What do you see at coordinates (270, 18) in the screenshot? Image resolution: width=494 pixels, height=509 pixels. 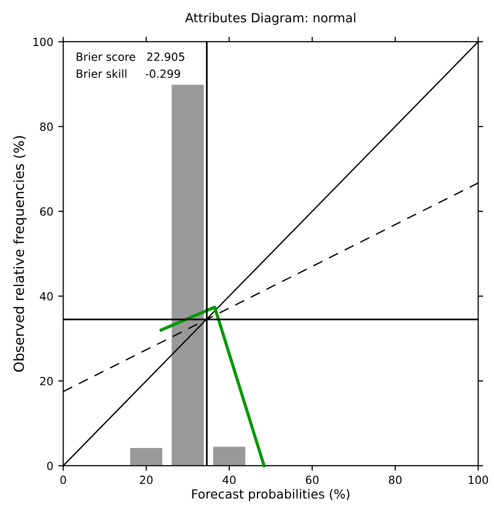 I see `chart-title: Attributes Diagram: normal` at bounding box center [270, 18].